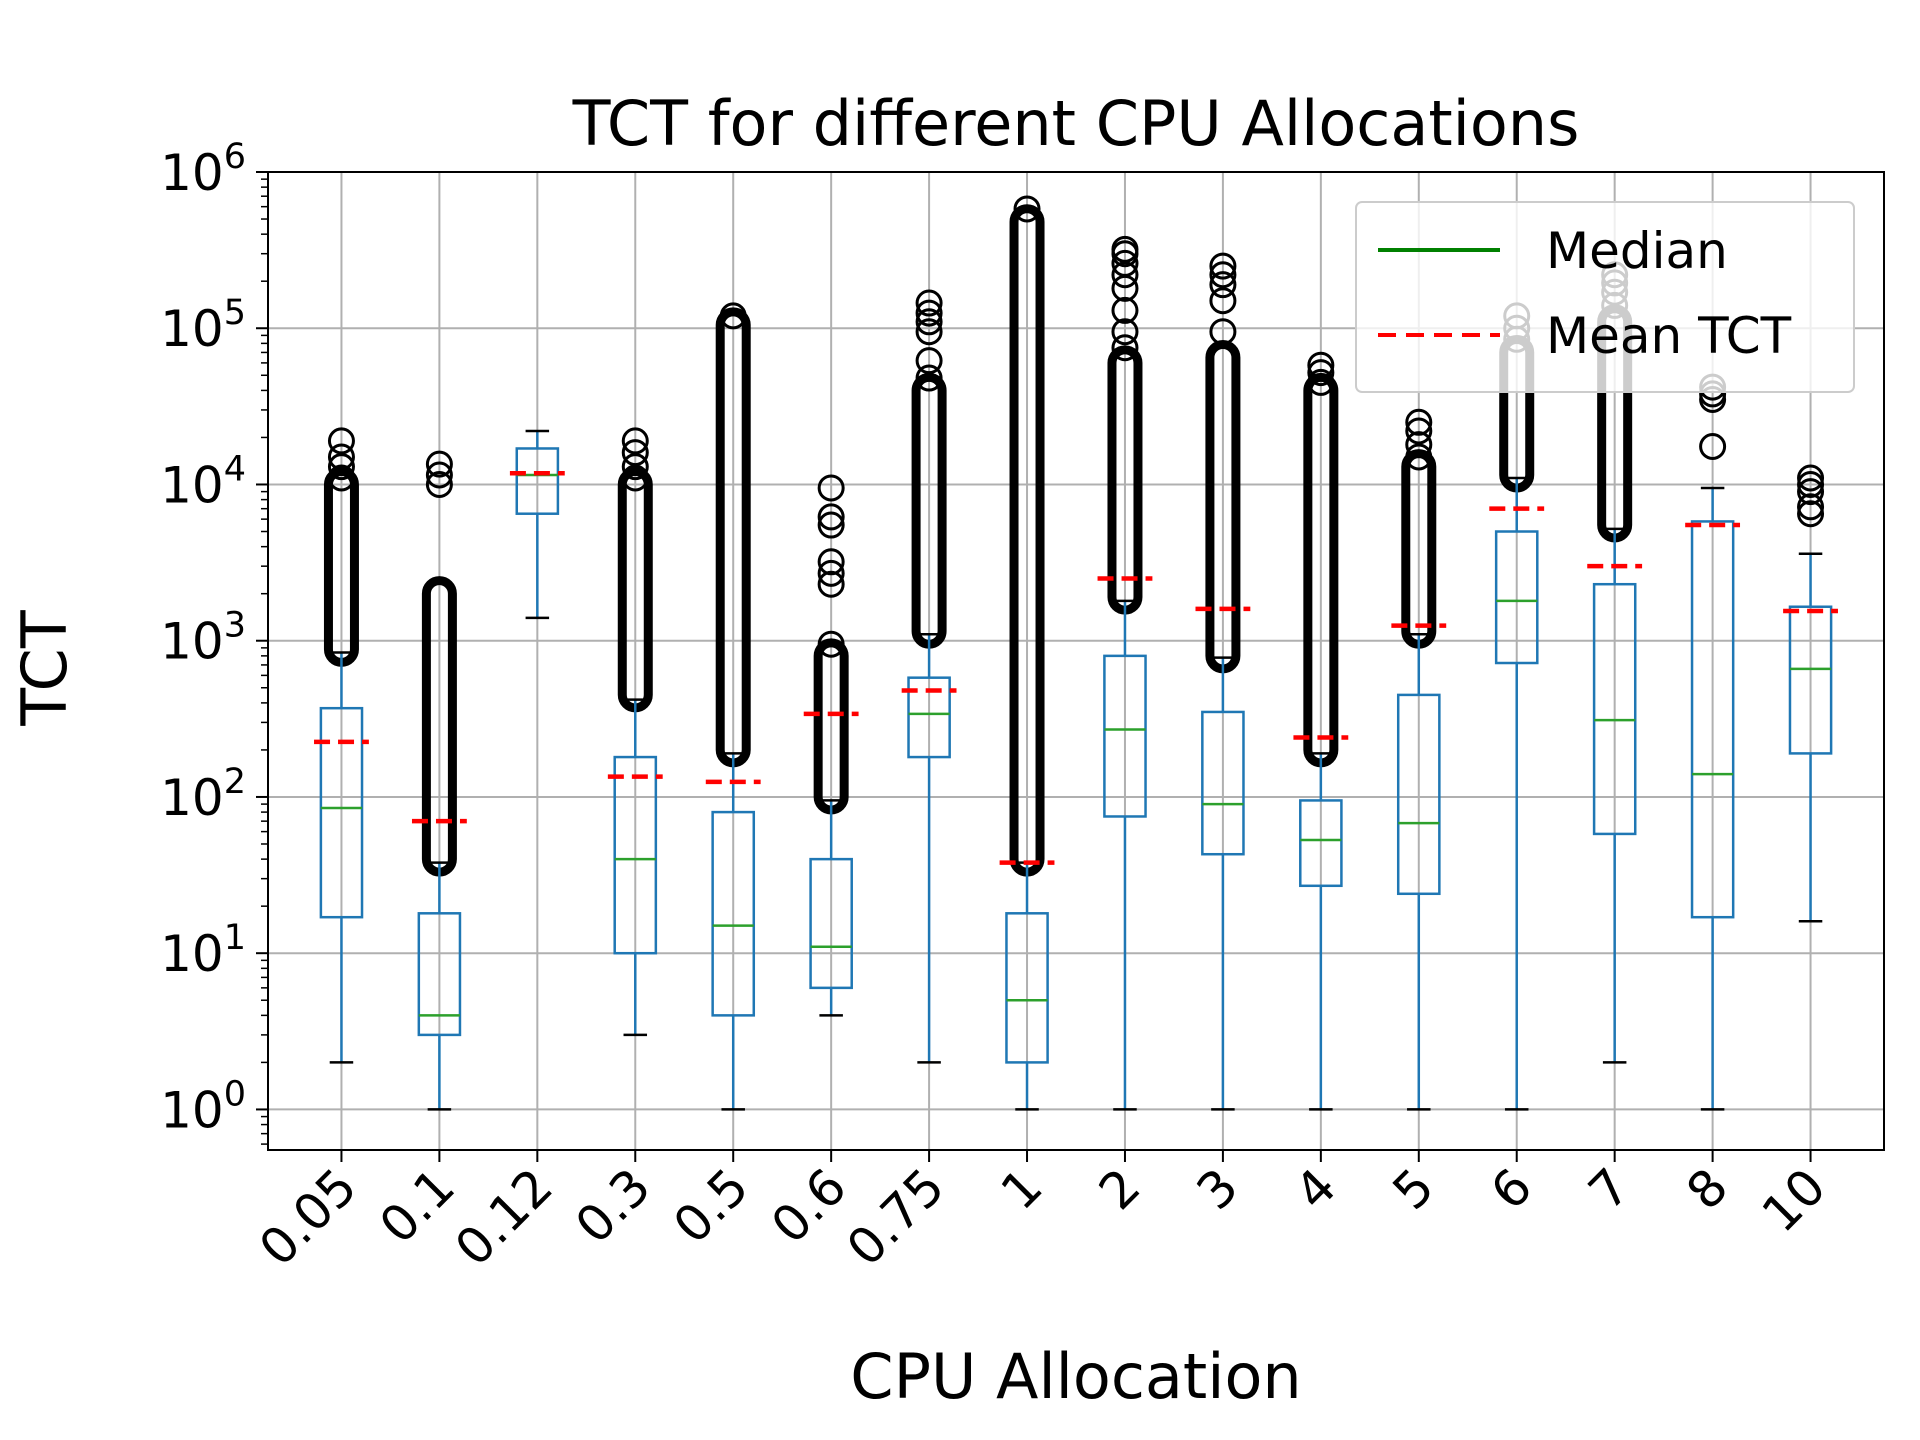  What do you see at coordinates (203, 794) in the screenshot?
I see `y-tick-label: 102` at bounding box center [203, 794].